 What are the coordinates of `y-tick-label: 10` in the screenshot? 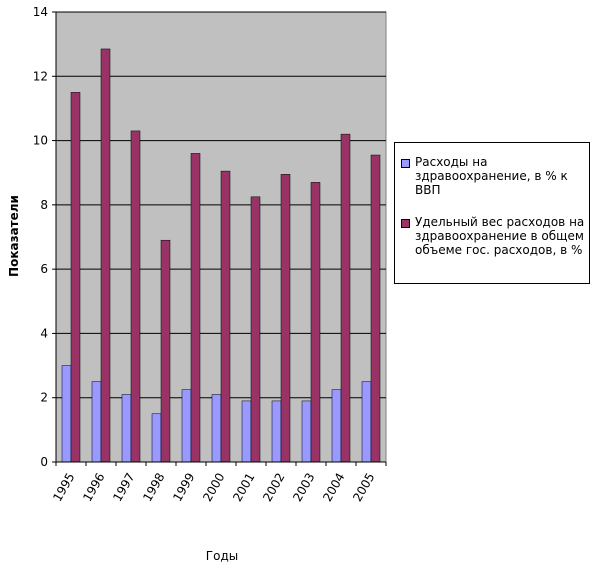 It's located at (40, 141).